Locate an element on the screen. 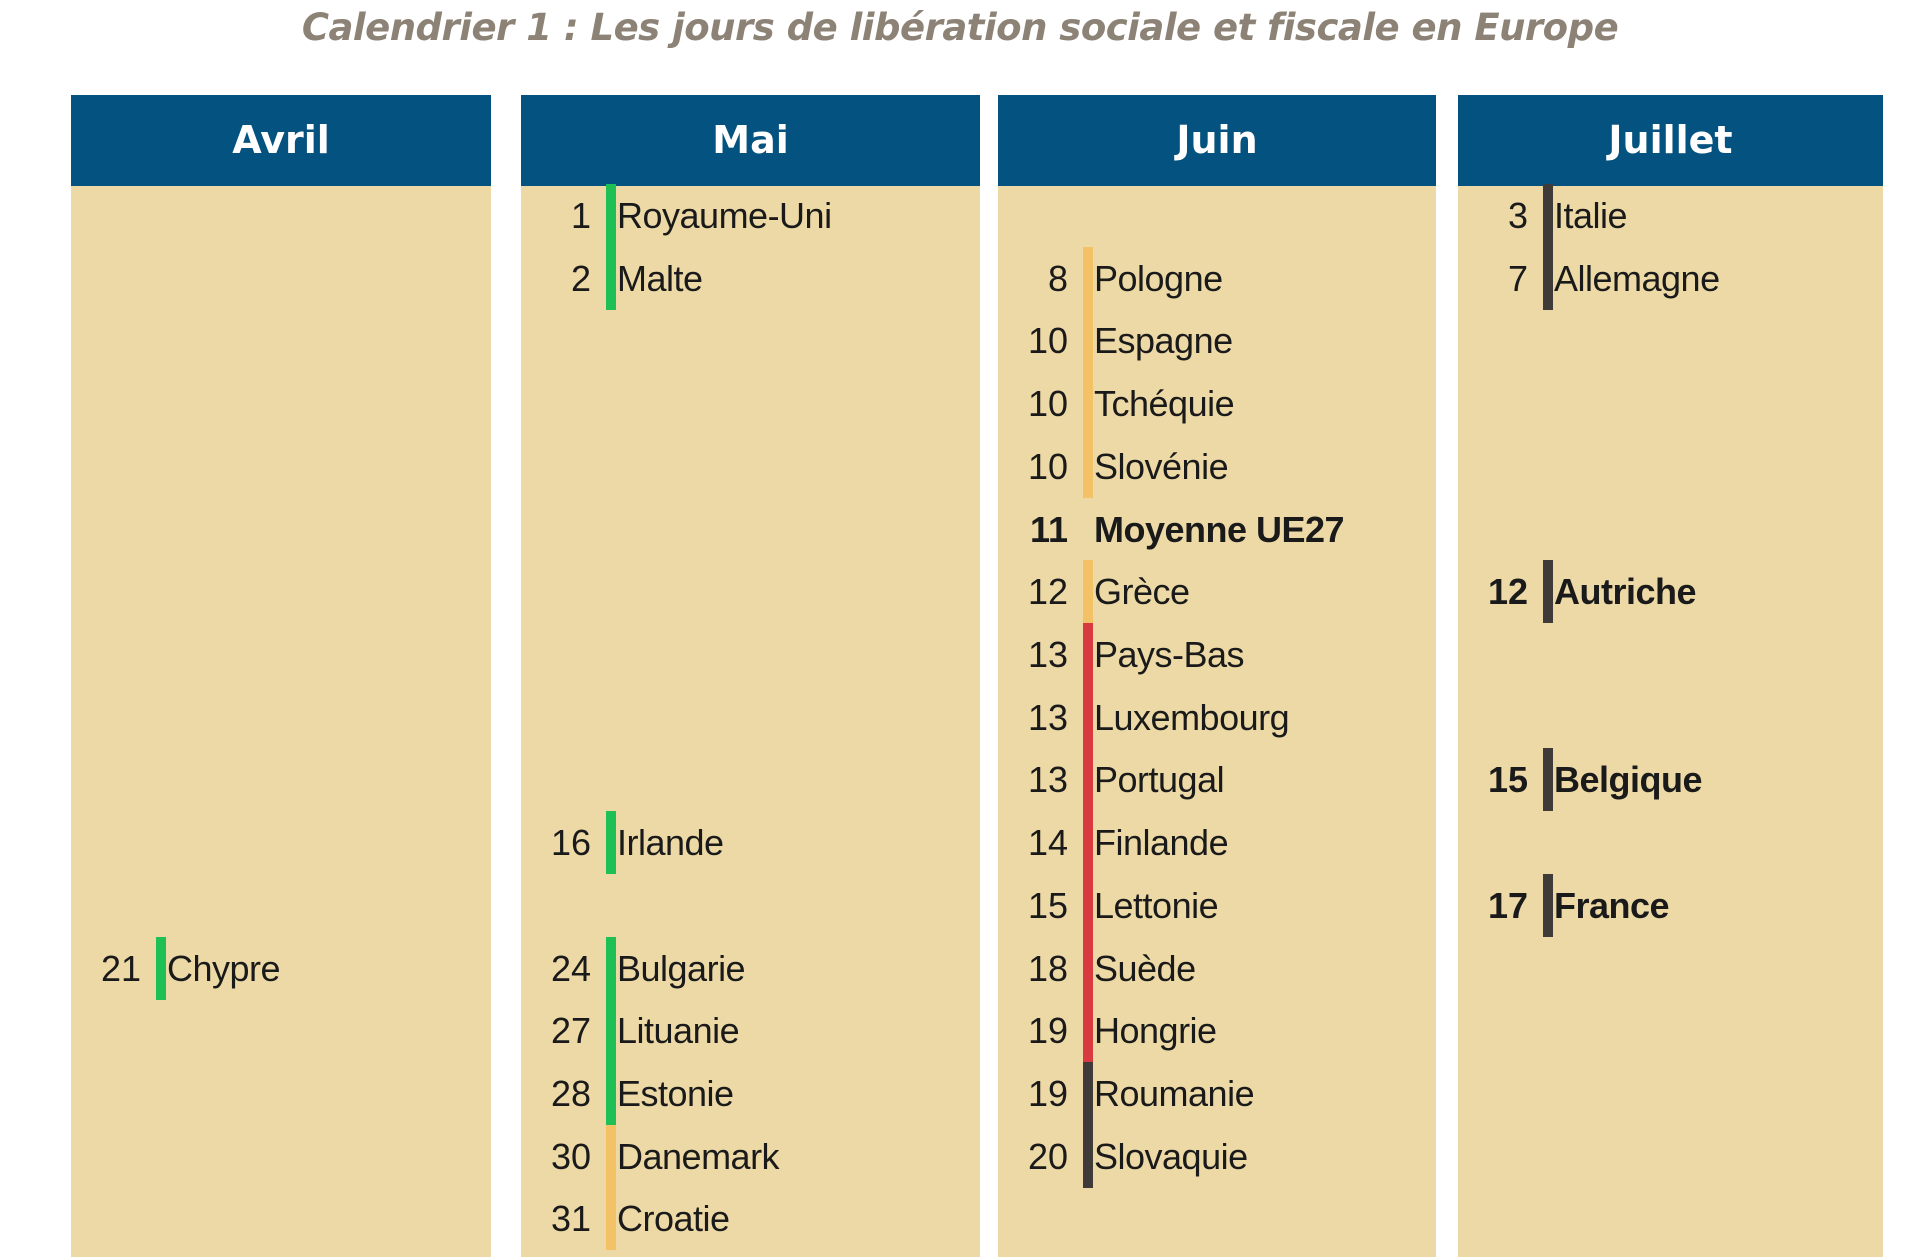 The image size is (1920, 1257). calendar-entry: 13 Luxembourg is located at coordinates (1217, 717).